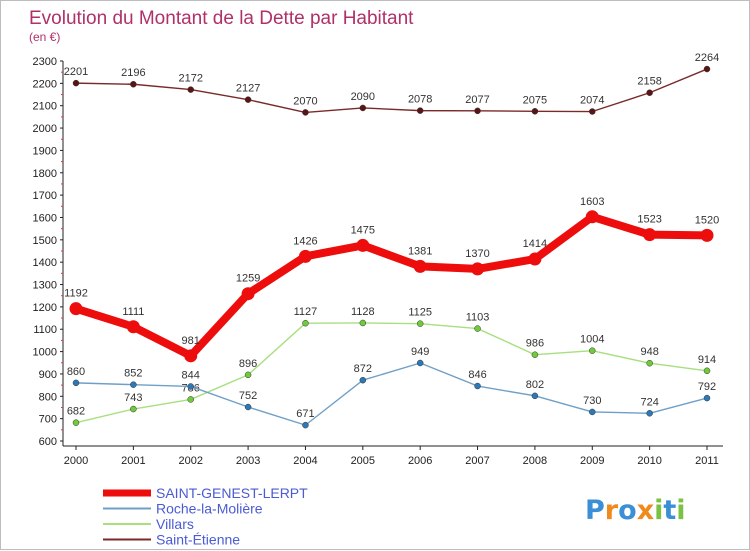 The image size is (750, 551). I want to click on data-label: 914, so click(707, 360).